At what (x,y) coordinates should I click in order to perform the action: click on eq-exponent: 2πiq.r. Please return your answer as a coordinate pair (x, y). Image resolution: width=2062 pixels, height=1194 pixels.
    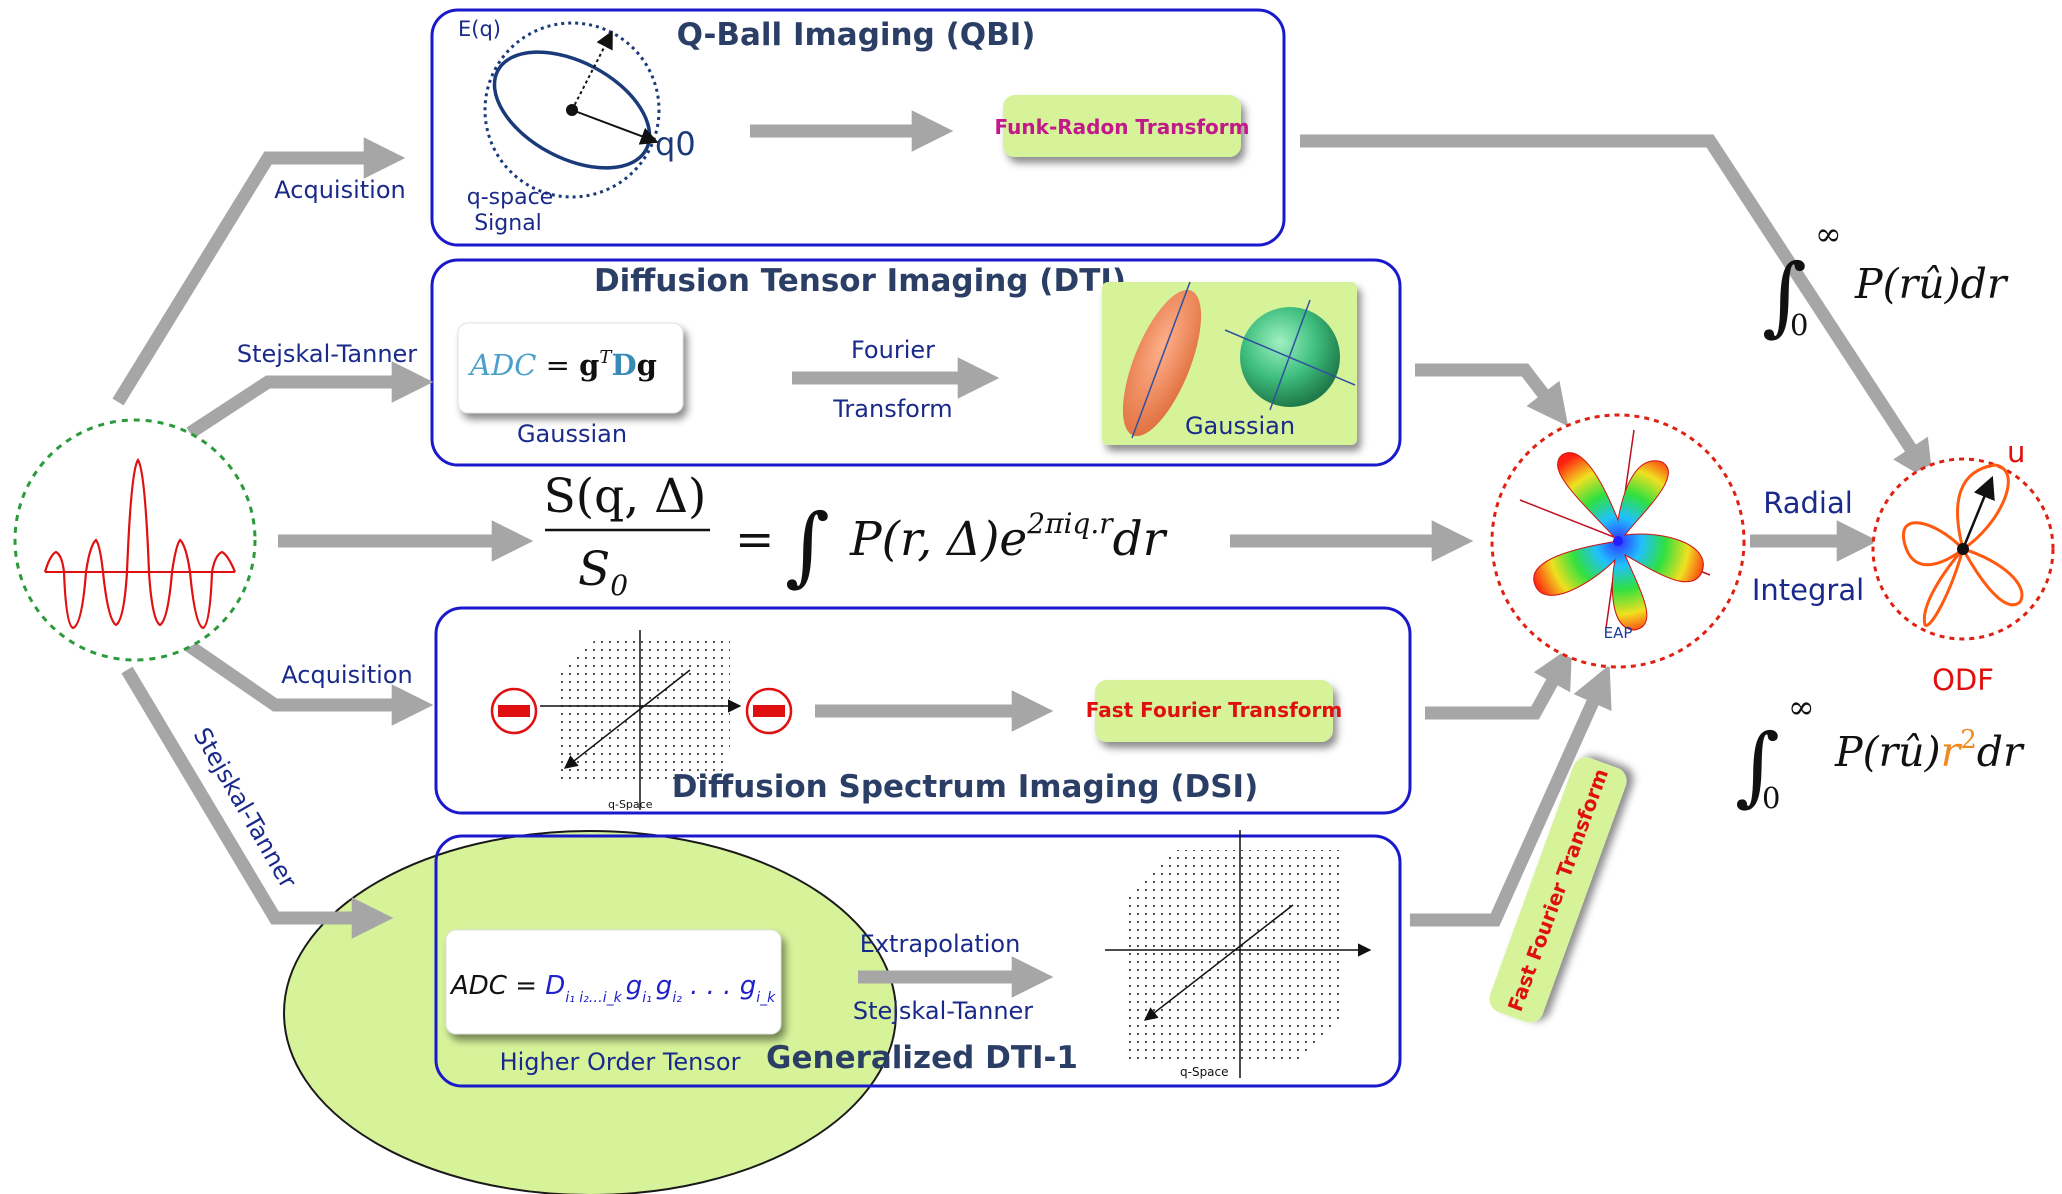
    Looking at the image, I should click on (1070, 523).